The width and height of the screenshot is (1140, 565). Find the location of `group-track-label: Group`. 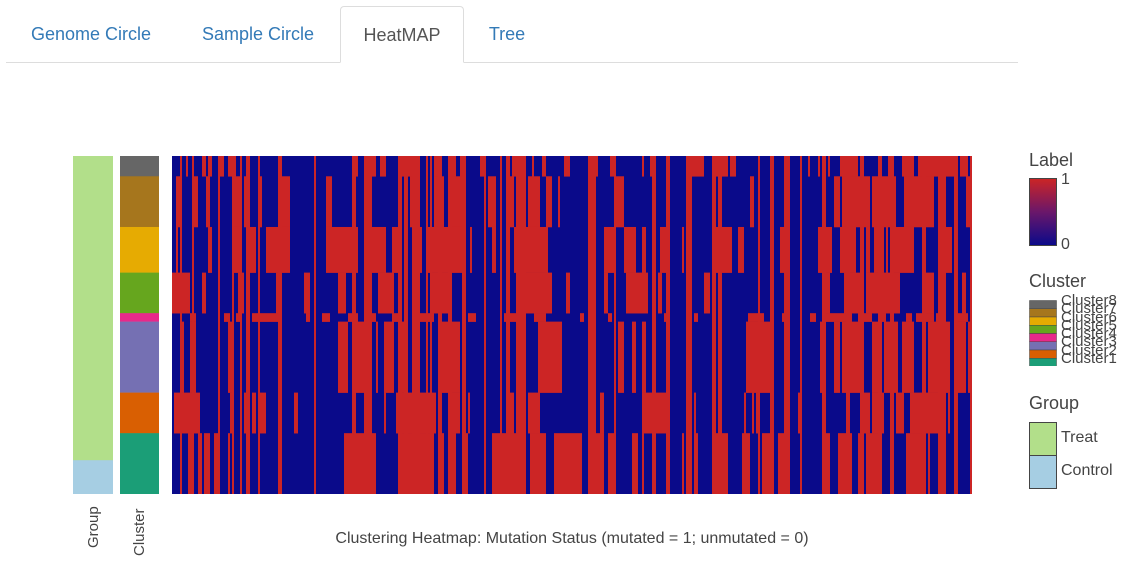

group-track-label: Group is located at coordinates (93, 527).